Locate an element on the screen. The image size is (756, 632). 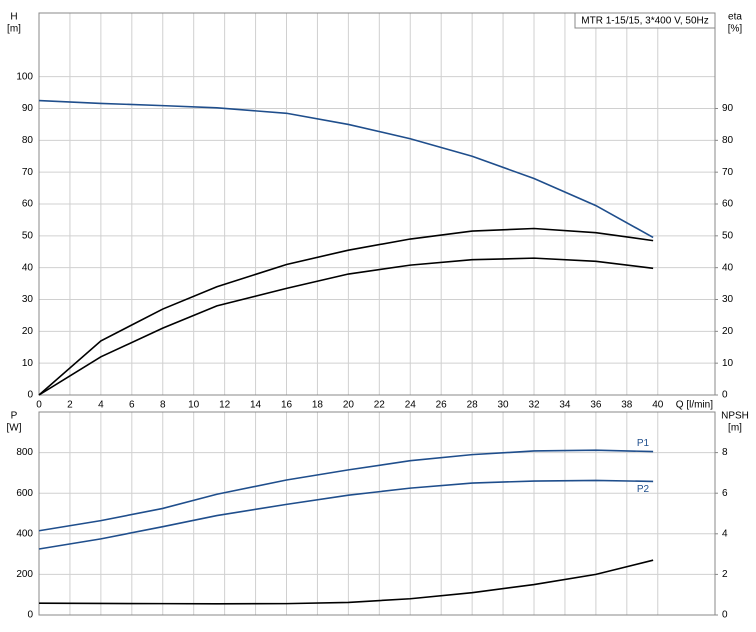
x-tick-label: 14 is located at coordinates (256, 405).